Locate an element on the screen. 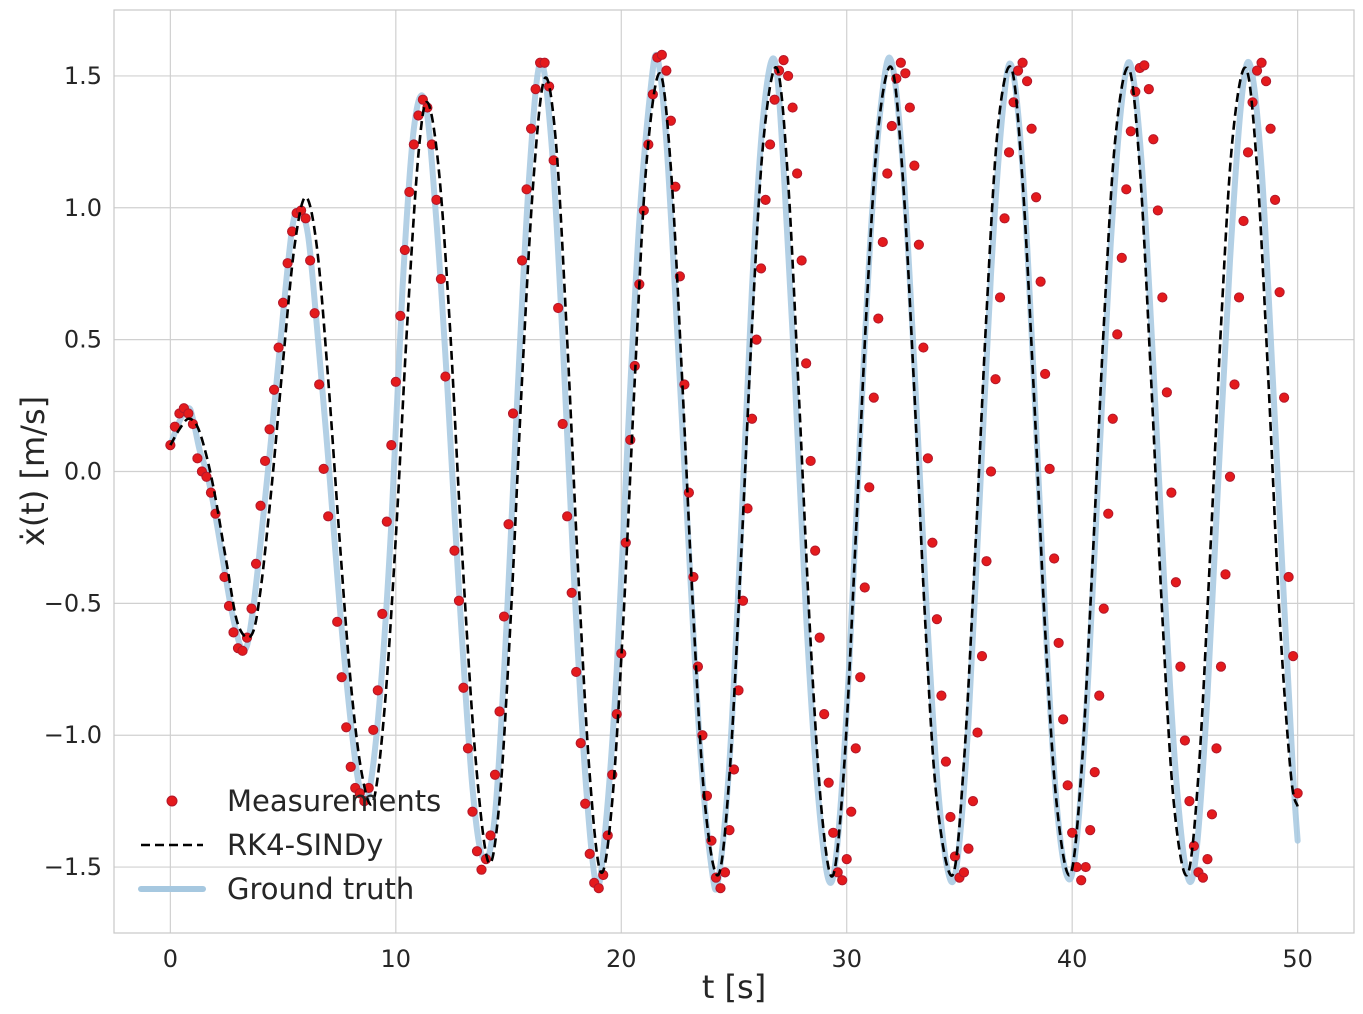 This screenshot has height=1014, width=1363. x-tick-label: 20 is located at coordinates (621, 959).